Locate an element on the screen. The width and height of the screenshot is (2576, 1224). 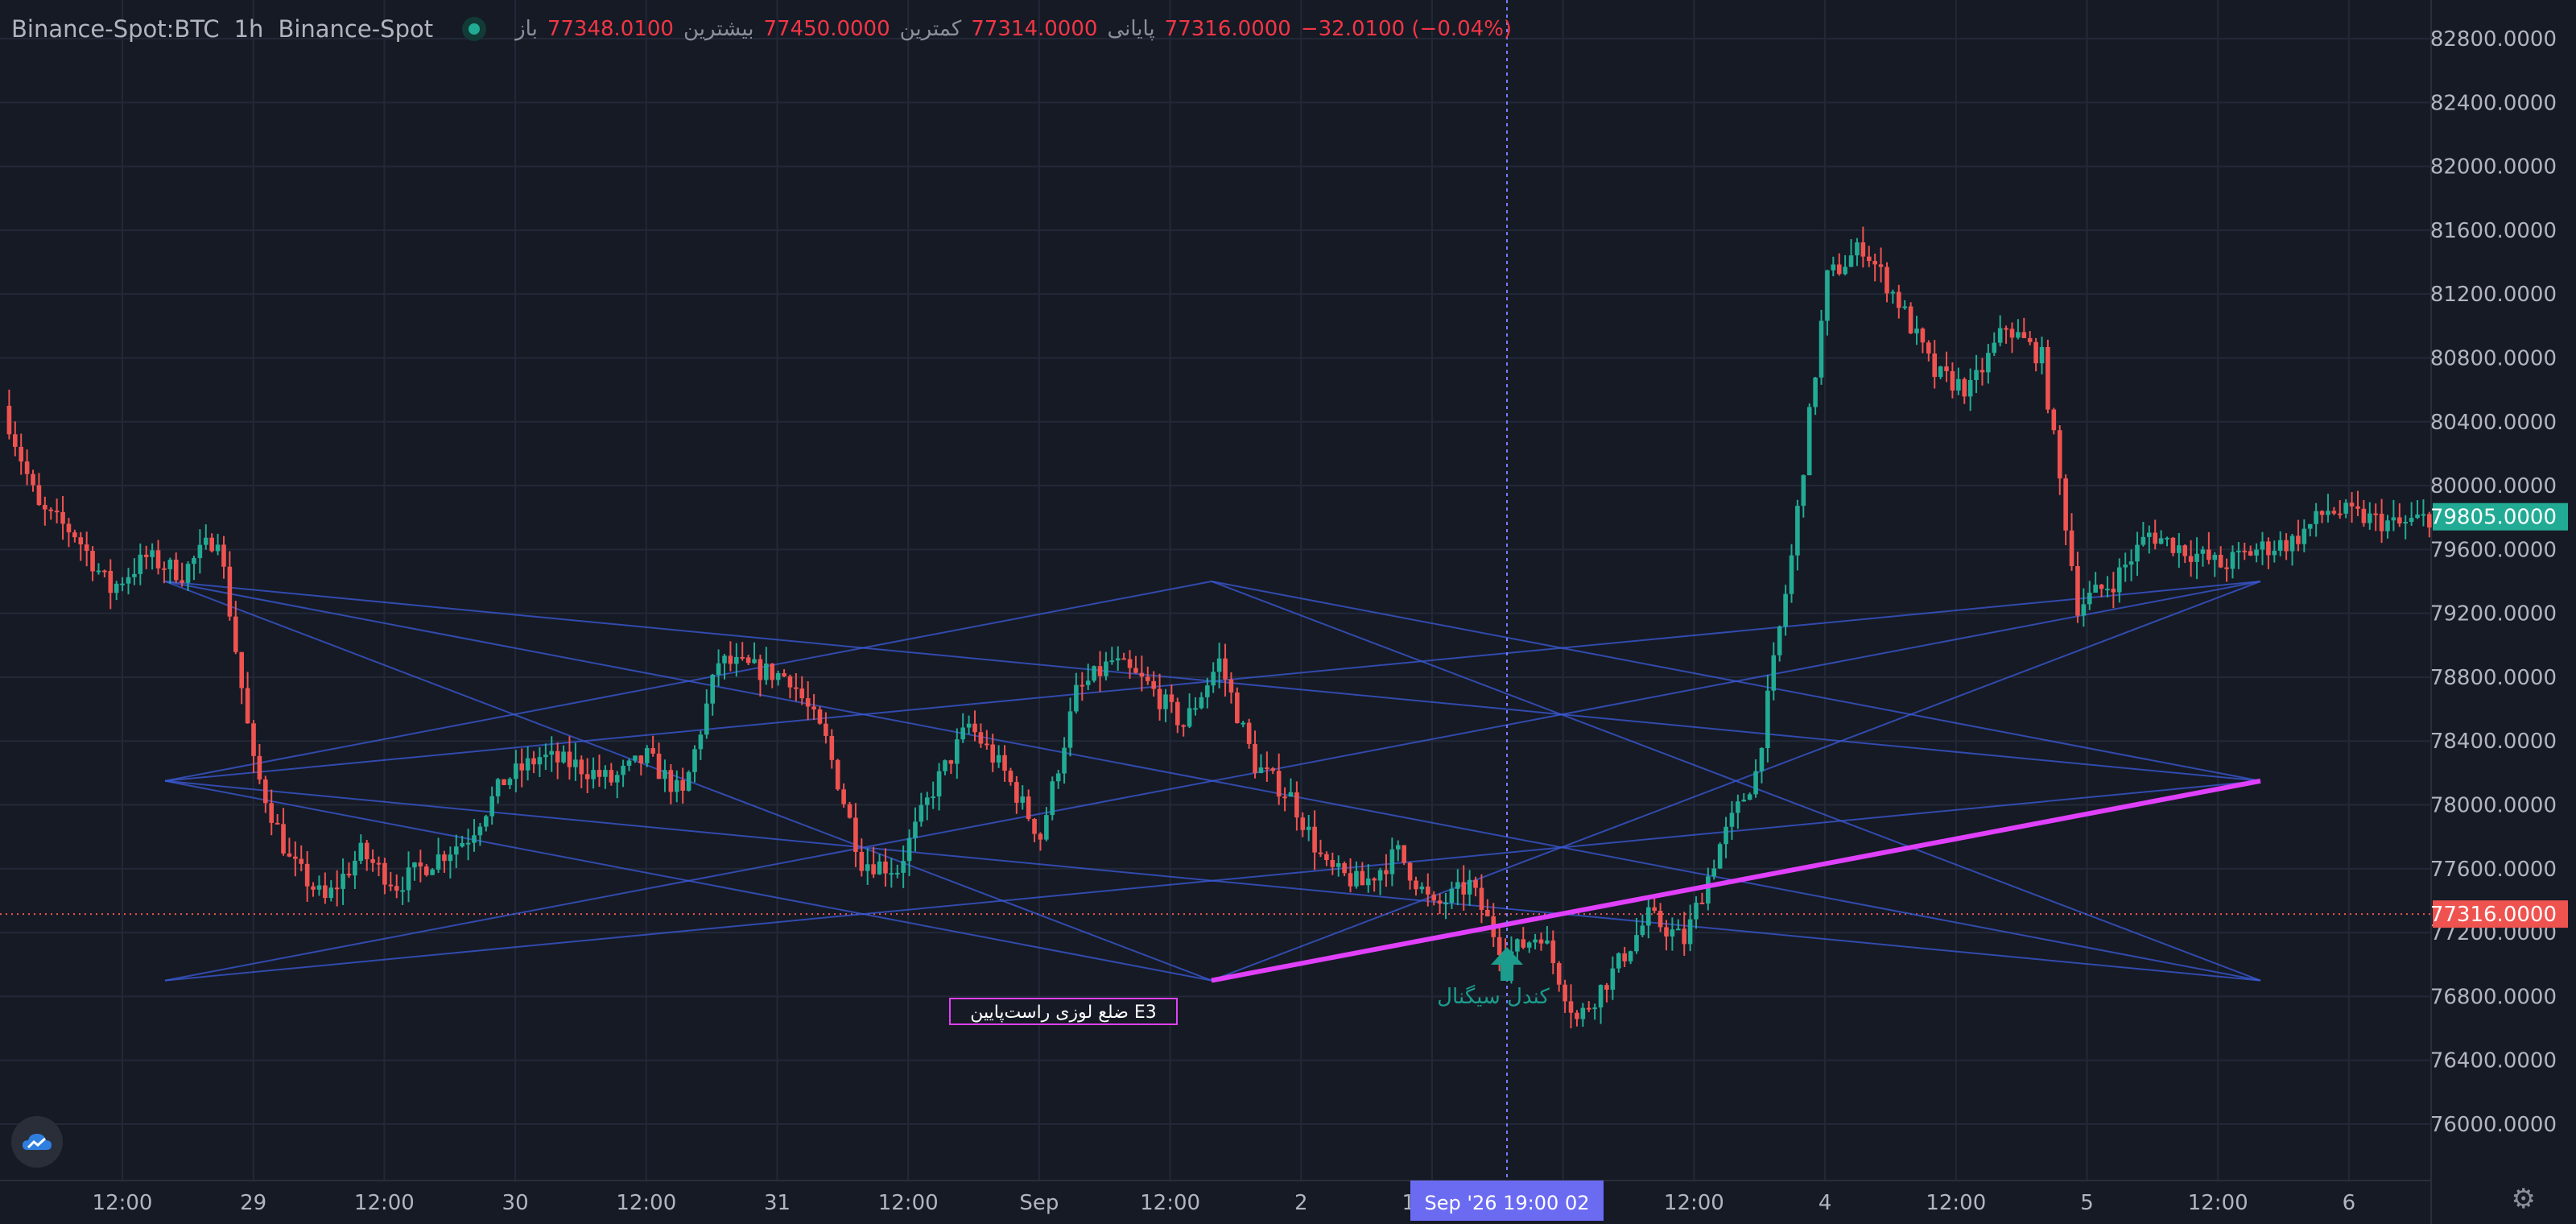
price-tick-label: 81200.0000 is located at coordinates (2493, 295).